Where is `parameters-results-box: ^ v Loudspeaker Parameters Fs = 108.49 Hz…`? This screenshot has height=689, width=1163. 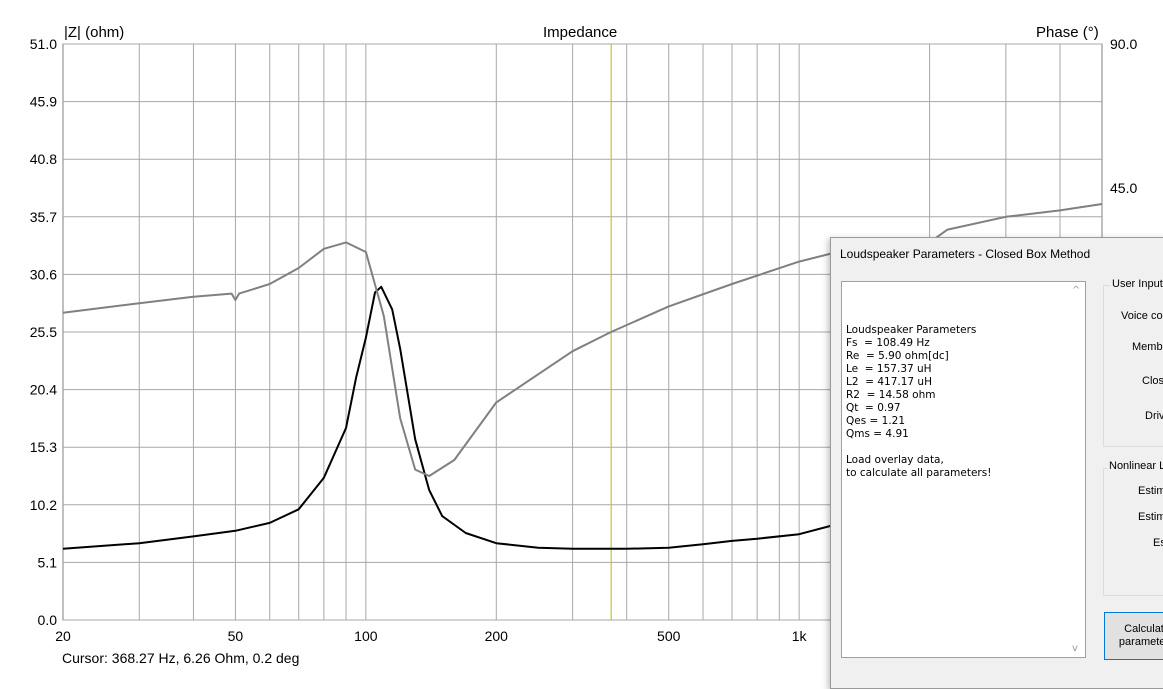
parameters-results-box: ^ v Loudspeaker Parameters Fs = 108.49 Hz… is located at coordinates (963, 469).